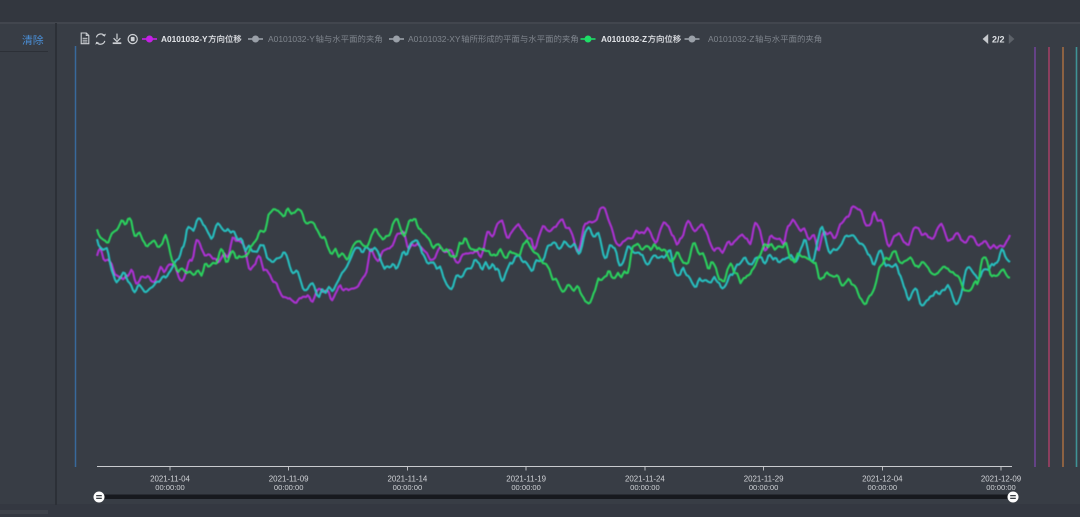  Describe the element at coordinates (434, 39) in the screenshot. I see `svg-text: A0101032-XY` at that location.